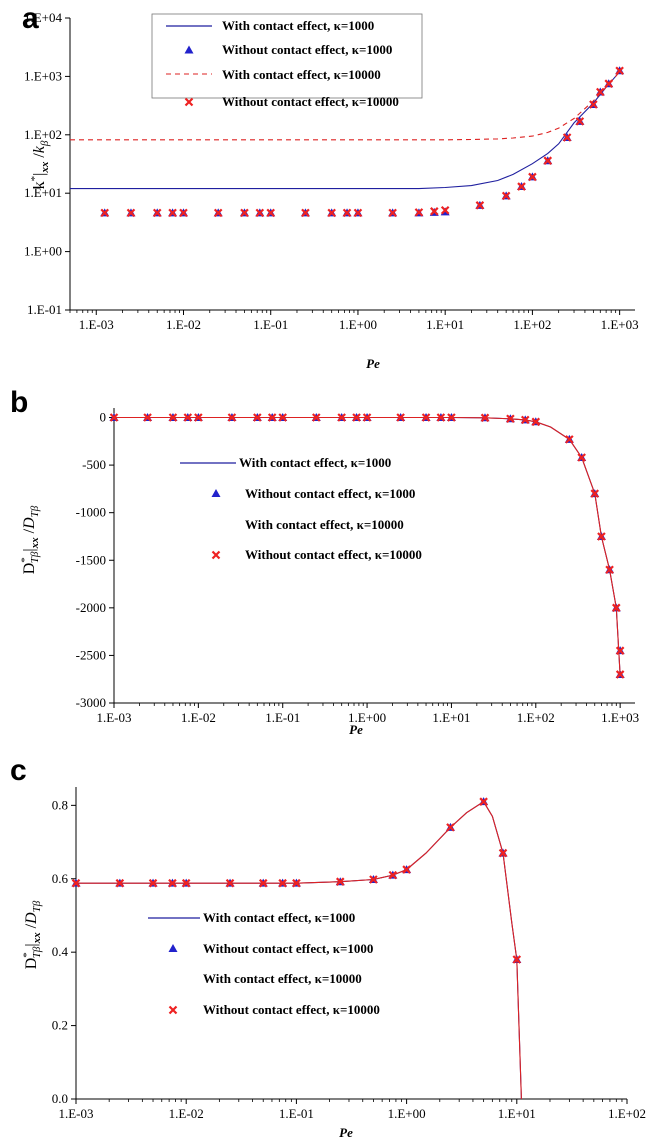  I want to click on panel-a-xlabel: Pe, so click(373, 363).